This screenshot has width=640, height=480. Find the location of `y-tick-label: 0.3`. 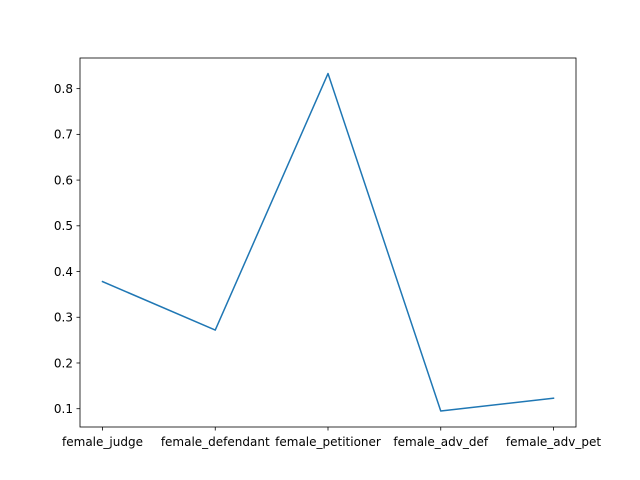

y-tick-label: 0.3 is located at coordinates (63, 318).